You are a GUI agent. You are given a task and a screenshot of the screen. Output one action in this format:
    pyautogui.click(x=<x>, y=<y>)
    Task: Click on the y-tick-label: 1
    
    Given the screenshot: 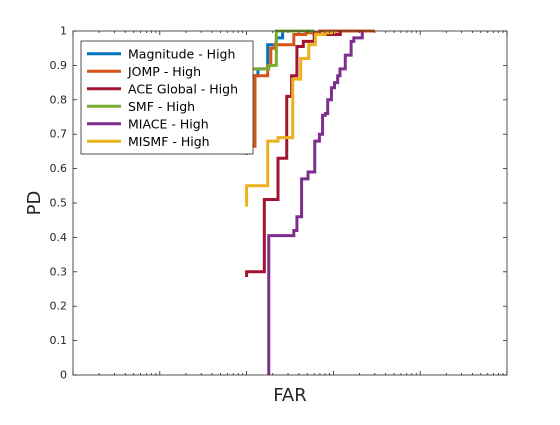 What is the action you would take?
    pyautogui.click(x=63, y=31)
    